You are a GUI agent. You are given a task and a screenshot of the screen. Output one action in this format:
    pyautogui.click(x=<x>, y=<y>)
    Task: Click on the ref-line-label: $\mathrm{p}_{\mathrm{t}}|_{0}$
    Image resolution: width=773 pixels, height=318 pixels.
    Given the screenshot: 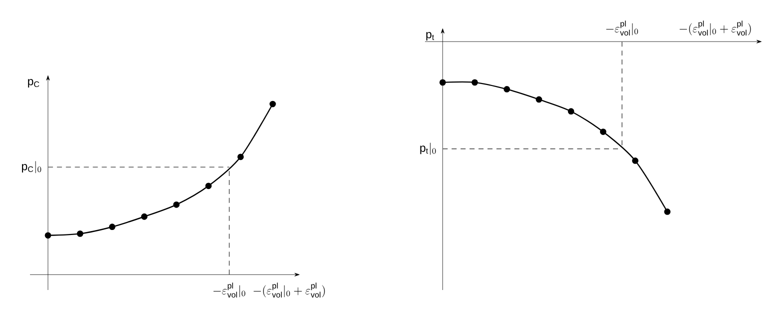 What is the action you would take?
    pyautogui.click(x=428, y=148)
    